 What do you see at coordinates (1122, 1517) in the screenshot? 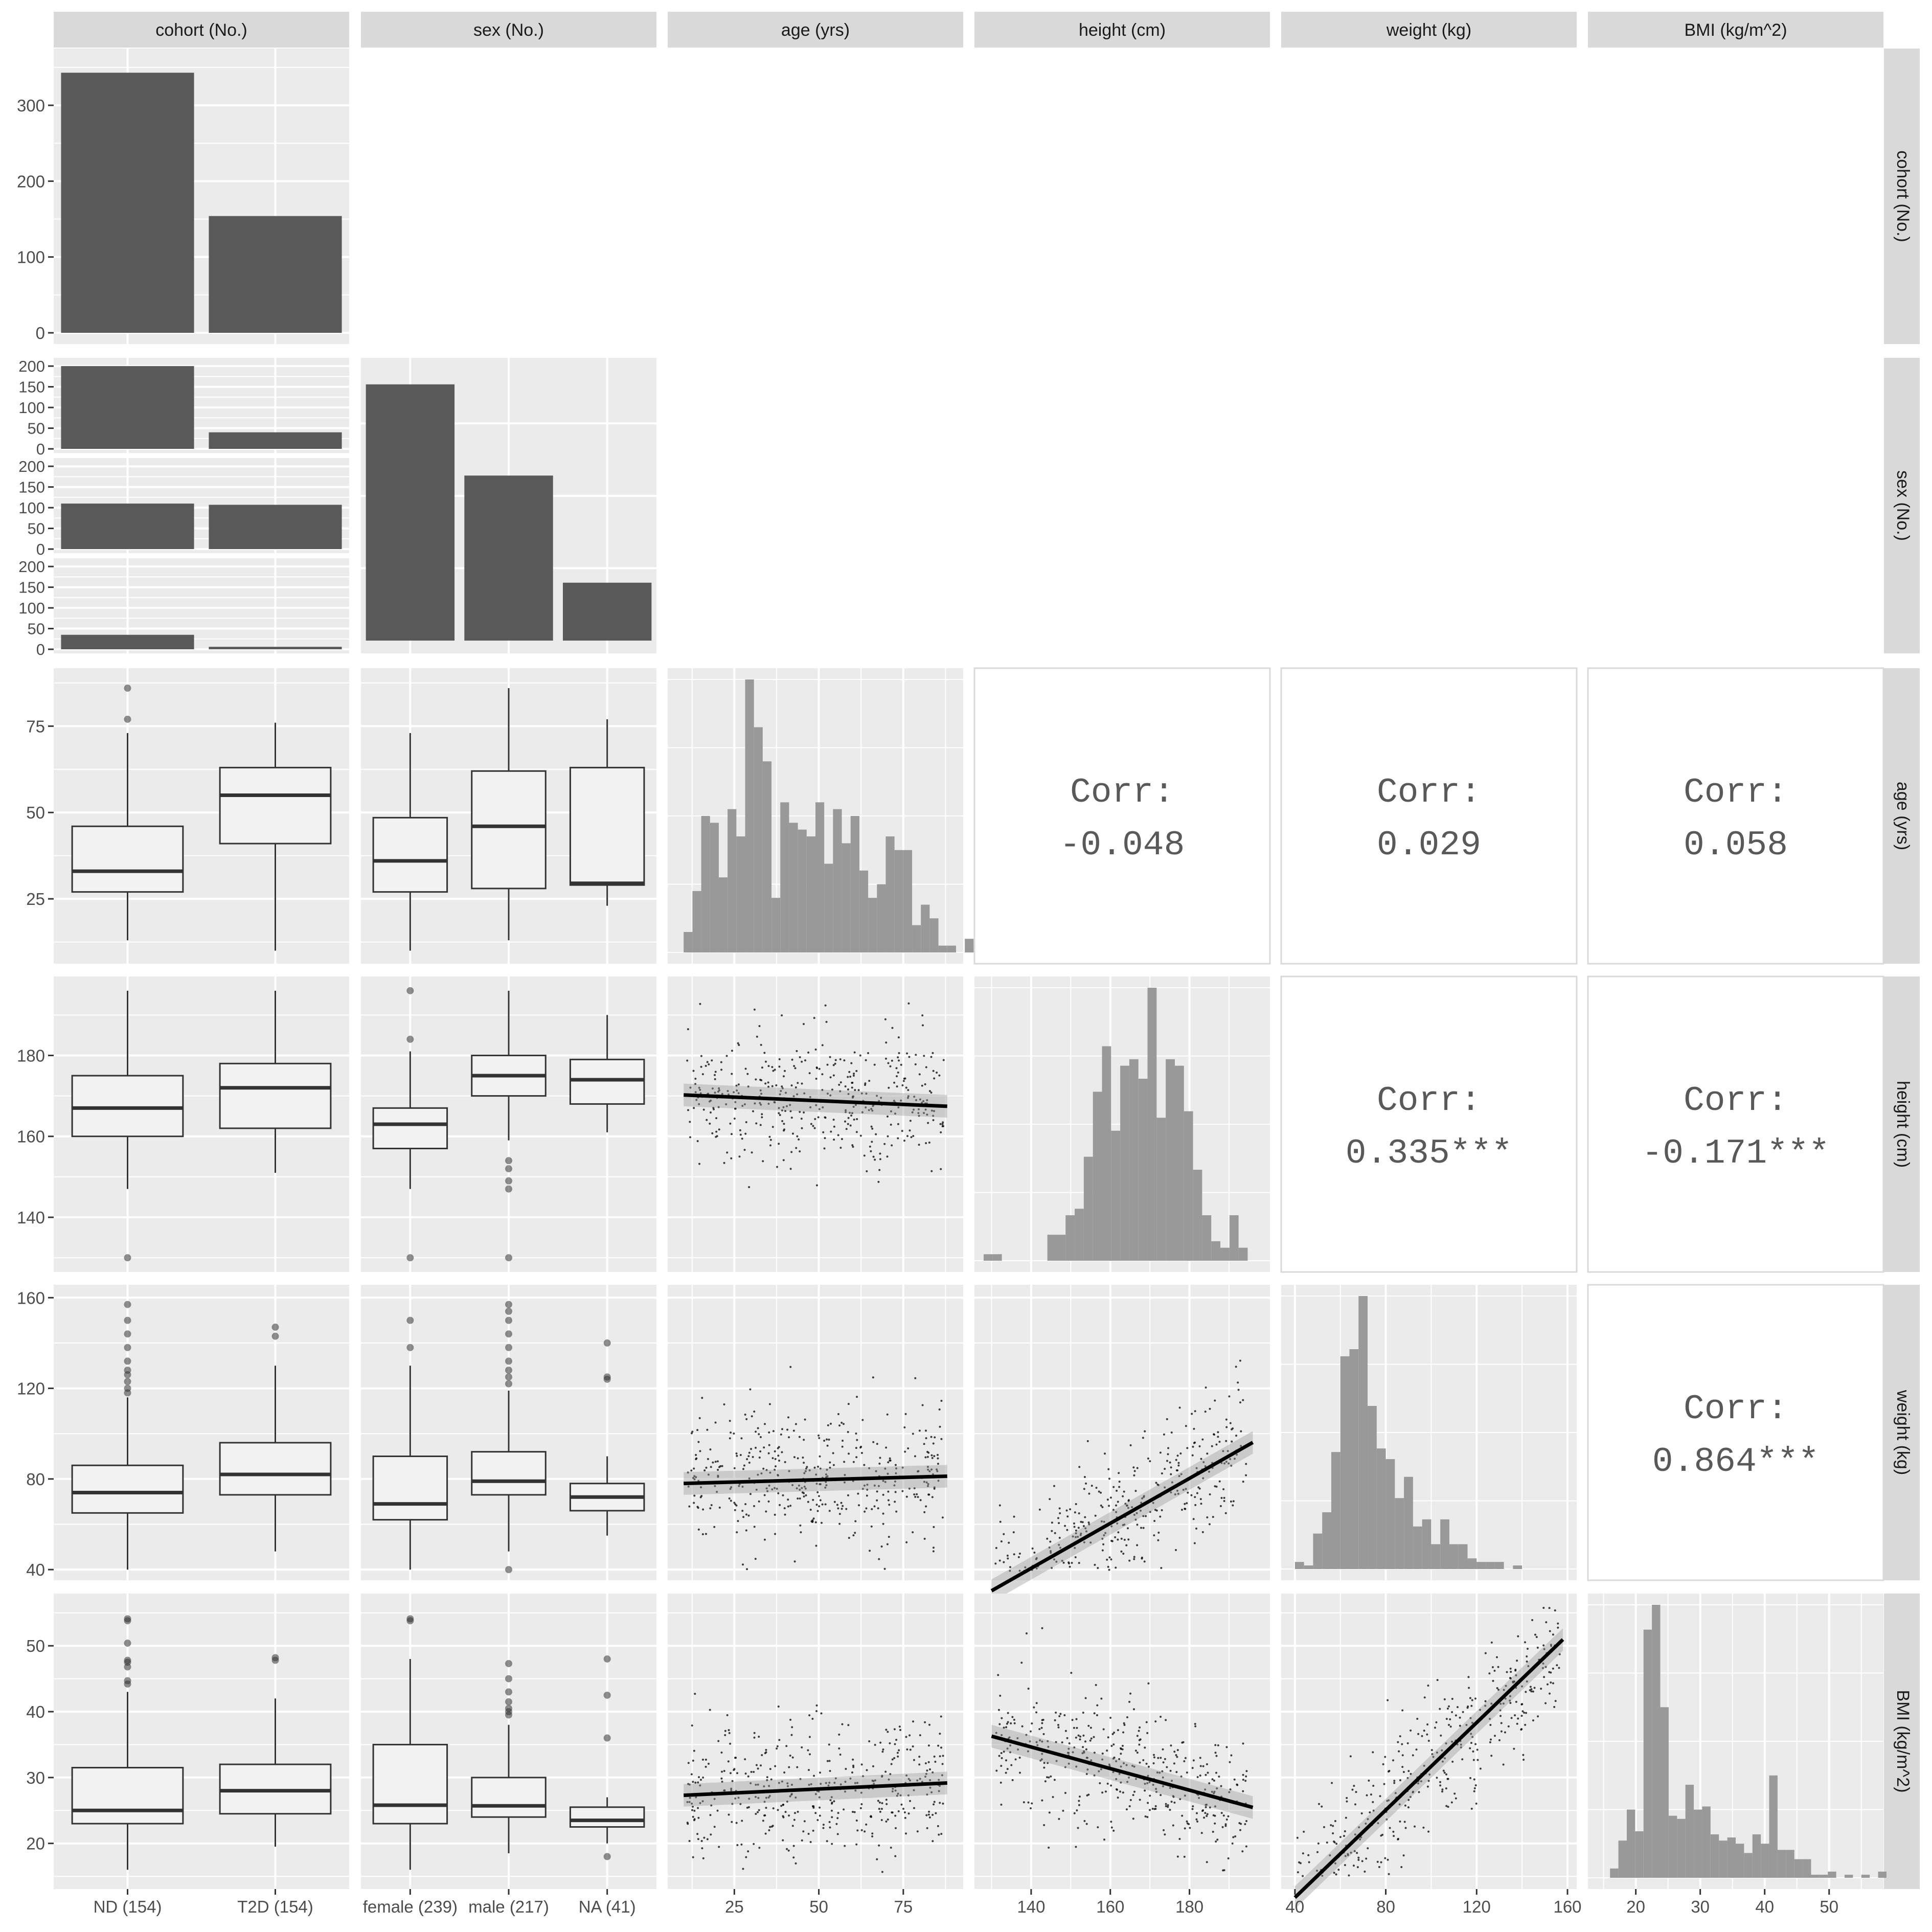
I see `fit-line` at bounding box center [1122, 1517].